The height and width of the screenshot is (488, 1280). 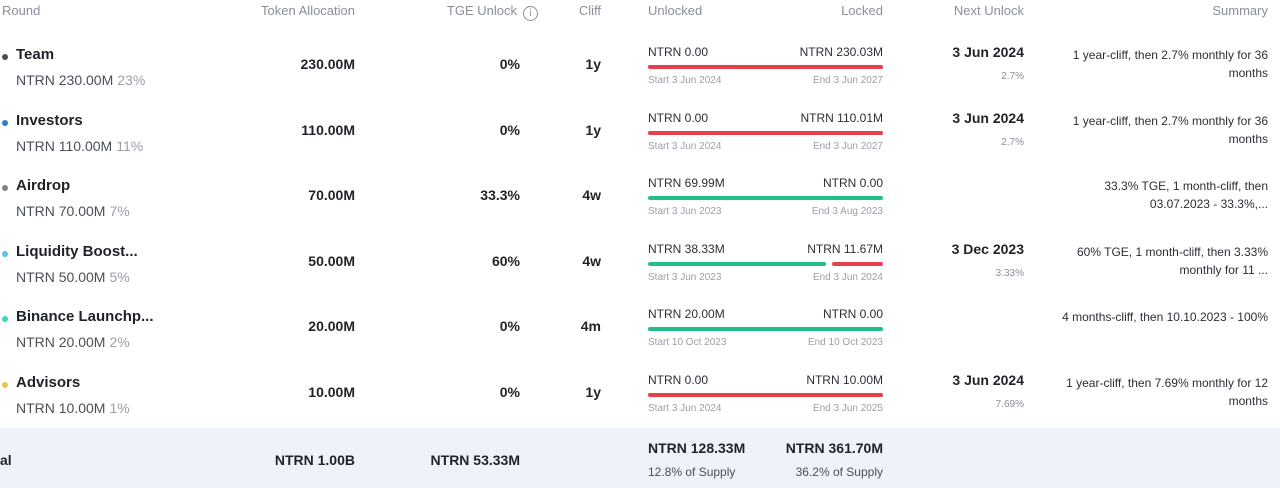 I want to click on info-icon: i, so click(x=530, y=13).